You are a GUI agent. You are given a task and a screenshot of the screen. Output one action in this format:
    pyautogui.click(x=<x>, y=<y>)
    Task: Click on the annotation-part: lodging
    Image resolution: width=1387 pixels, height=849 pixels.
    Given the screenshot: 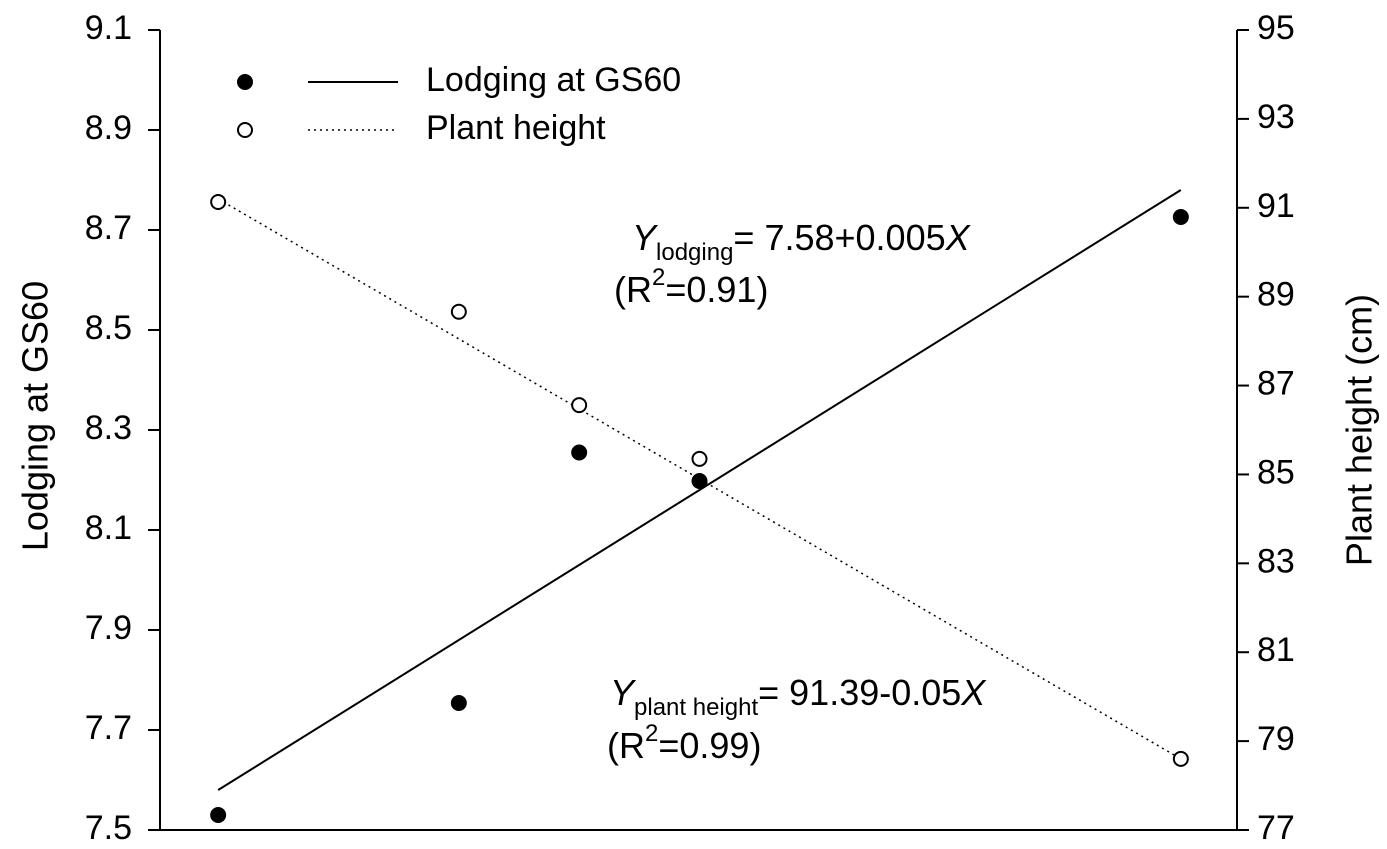 What is the action you would take?
    pyautogui.click(x=694, y=252)
    